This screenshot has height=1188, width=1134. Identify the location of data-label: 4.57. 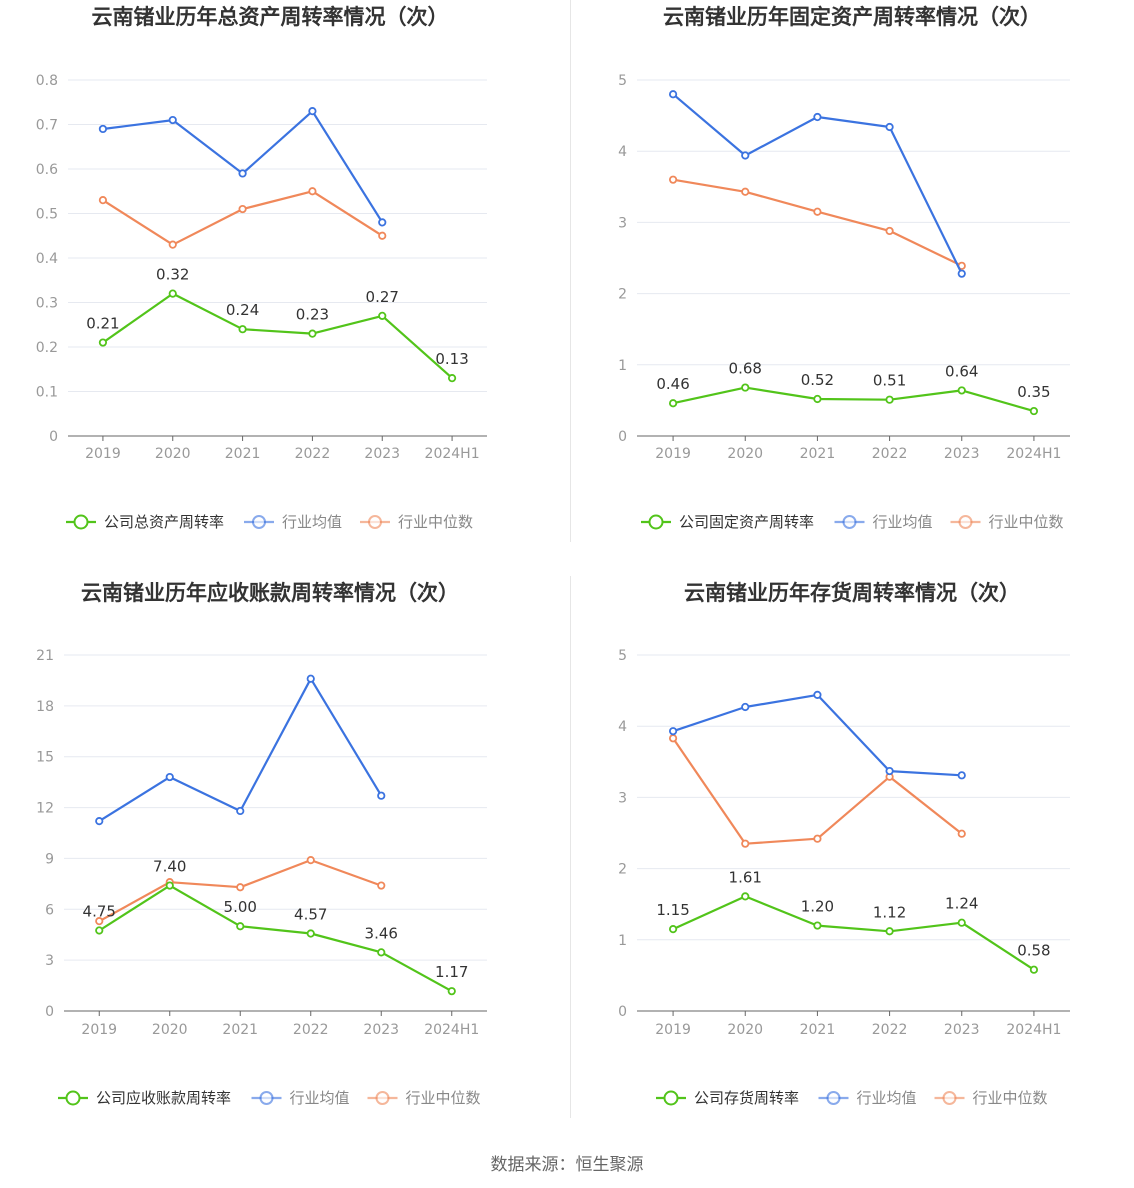
(310, 915).